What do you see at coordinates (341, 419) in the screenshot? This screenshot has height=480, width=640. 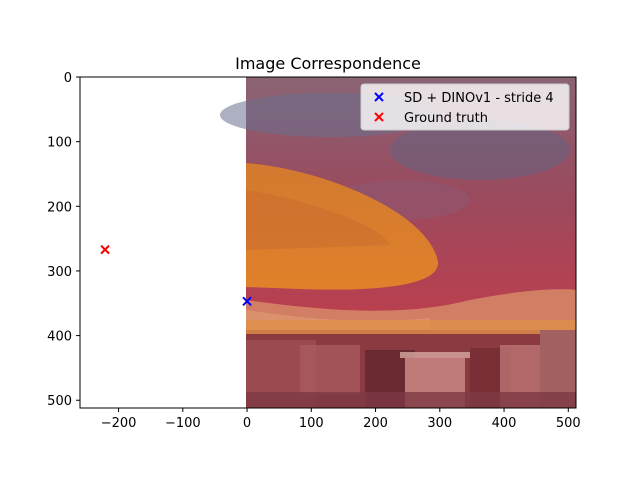 I see `x-axis: −200 −100 0 100 200 300 400 500` at bounding box center [341, 419].